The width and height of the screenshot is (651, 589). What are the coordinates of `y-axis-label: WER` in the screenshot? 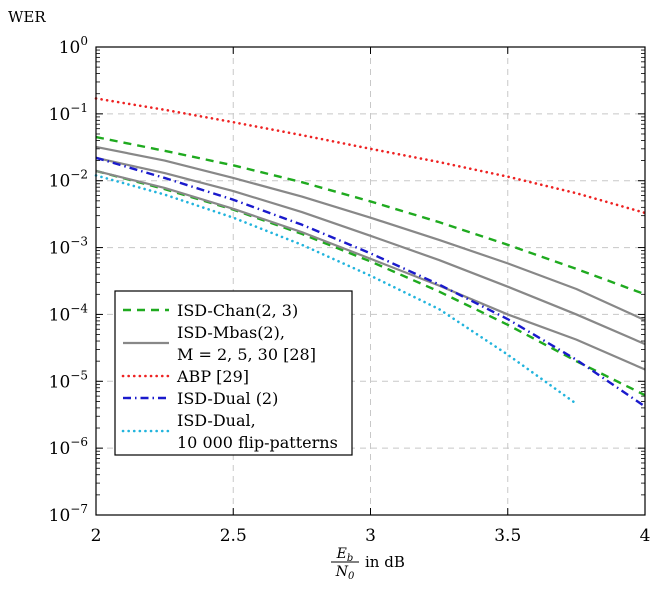 It's located at (27, 17).